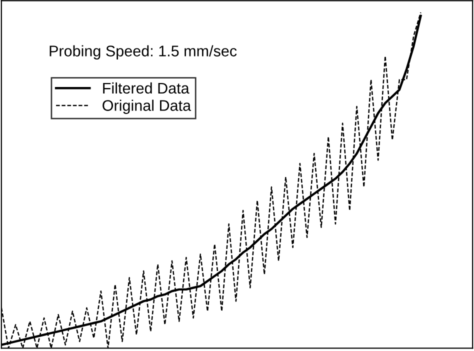  What do you see at coordinates (146, 88) in the screenshot?
I see `legend-label: Filtered Data` at bounding box center [146, 88].